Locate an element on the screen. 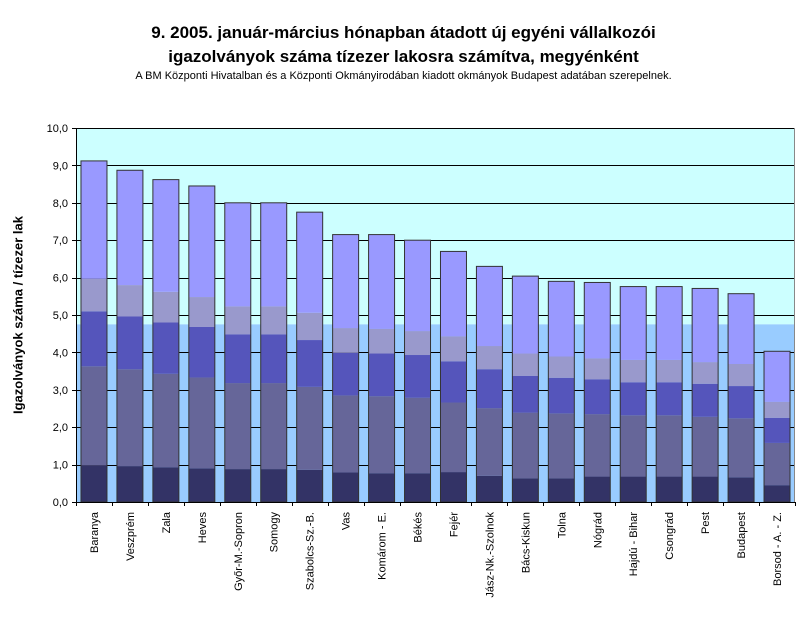 The height and width of the screenshot is (634, 807). x-tick-label: Borsod - A. - Z. is located at coordinates (778, 549).